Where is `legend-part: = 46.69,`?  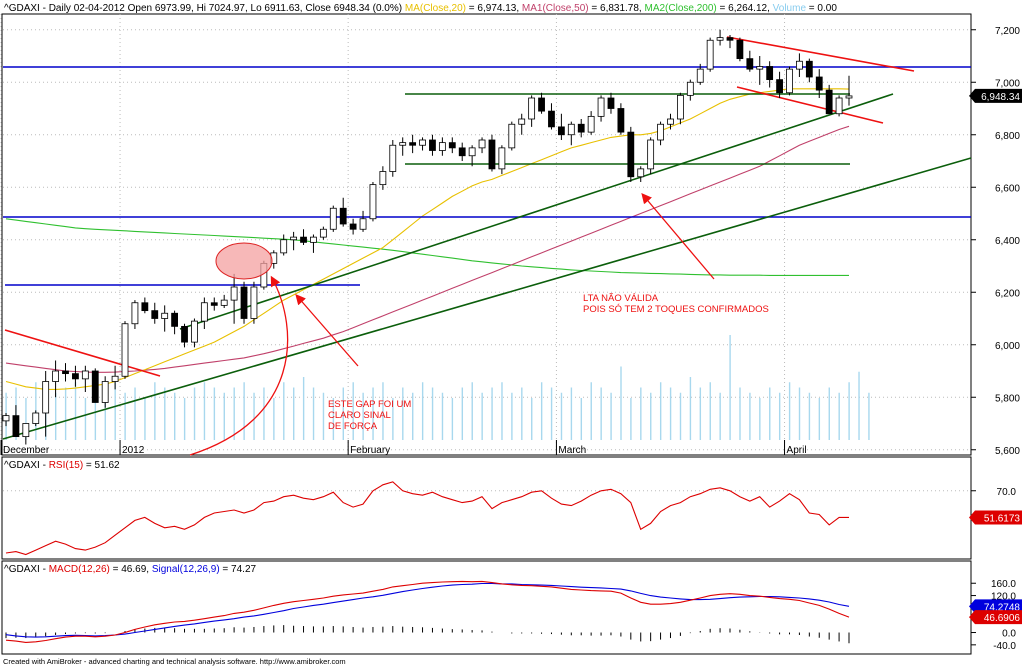
legend-part: = 46.69, is located at coordinates (131, 569).